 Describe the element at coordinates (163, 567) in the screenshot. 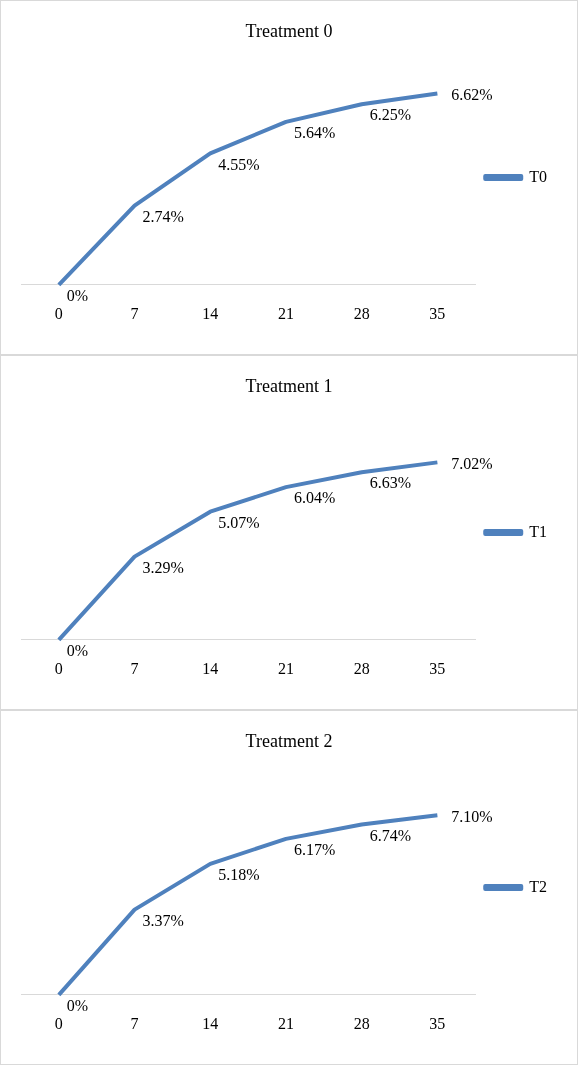

I see `data-label: 3.29%` at that location.